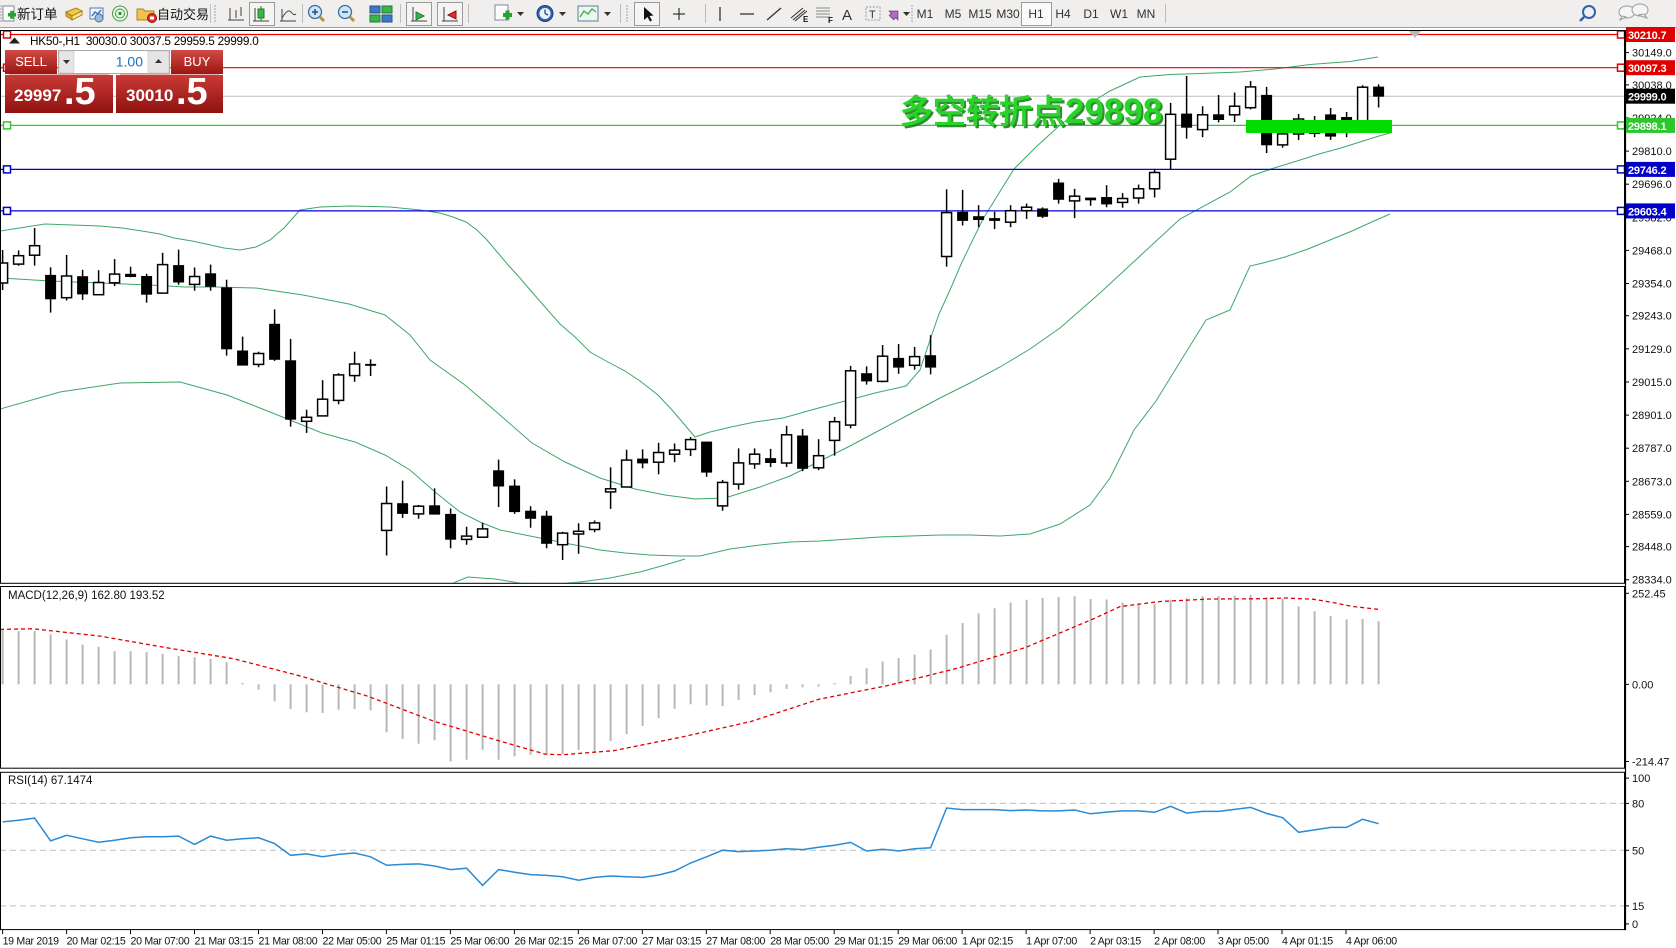 The height and width of the screenshot is (948, 1676). I want to click on svg-text: 80, so click(1638, 804).